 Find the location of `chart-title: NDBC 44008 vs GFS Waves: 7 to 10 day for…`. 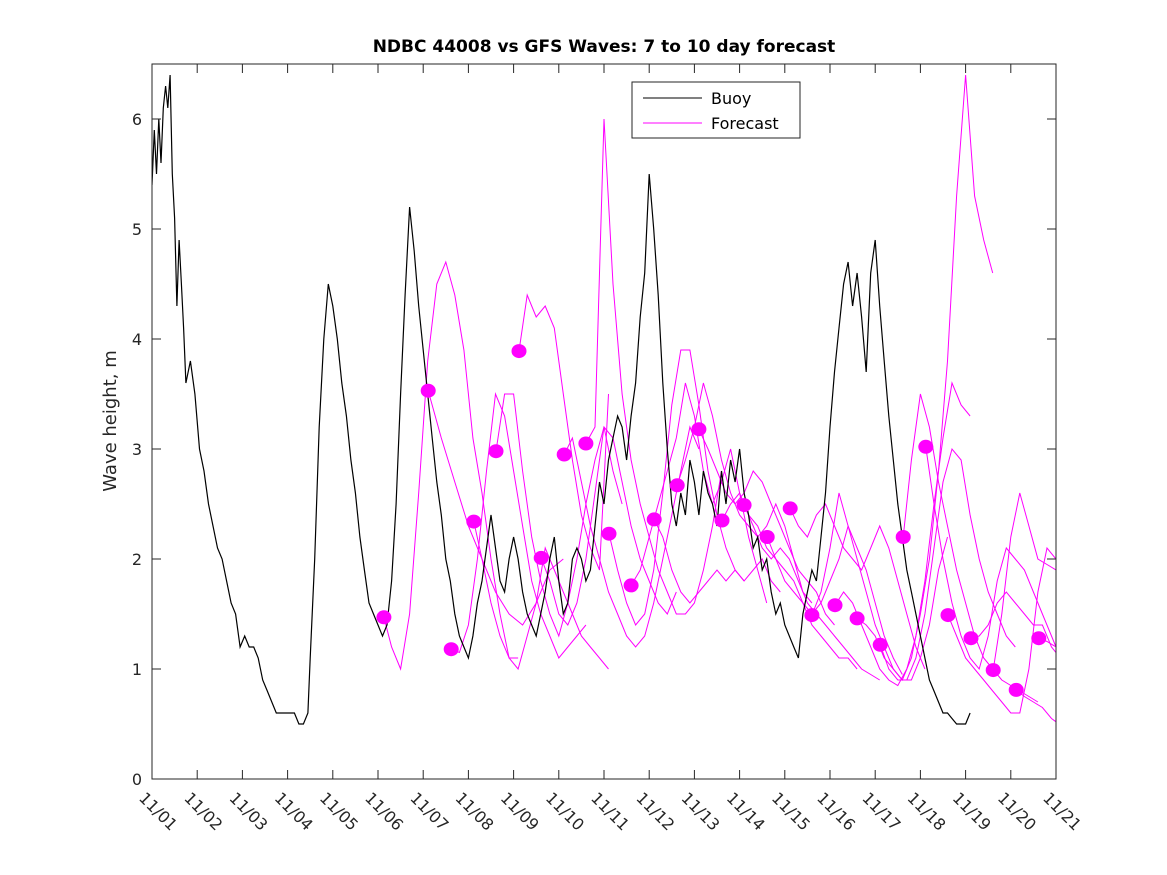

chart-title: NDBC 44008 vs GFS Waves: 7 to 10 day for… is located at coordinates (604, 47).